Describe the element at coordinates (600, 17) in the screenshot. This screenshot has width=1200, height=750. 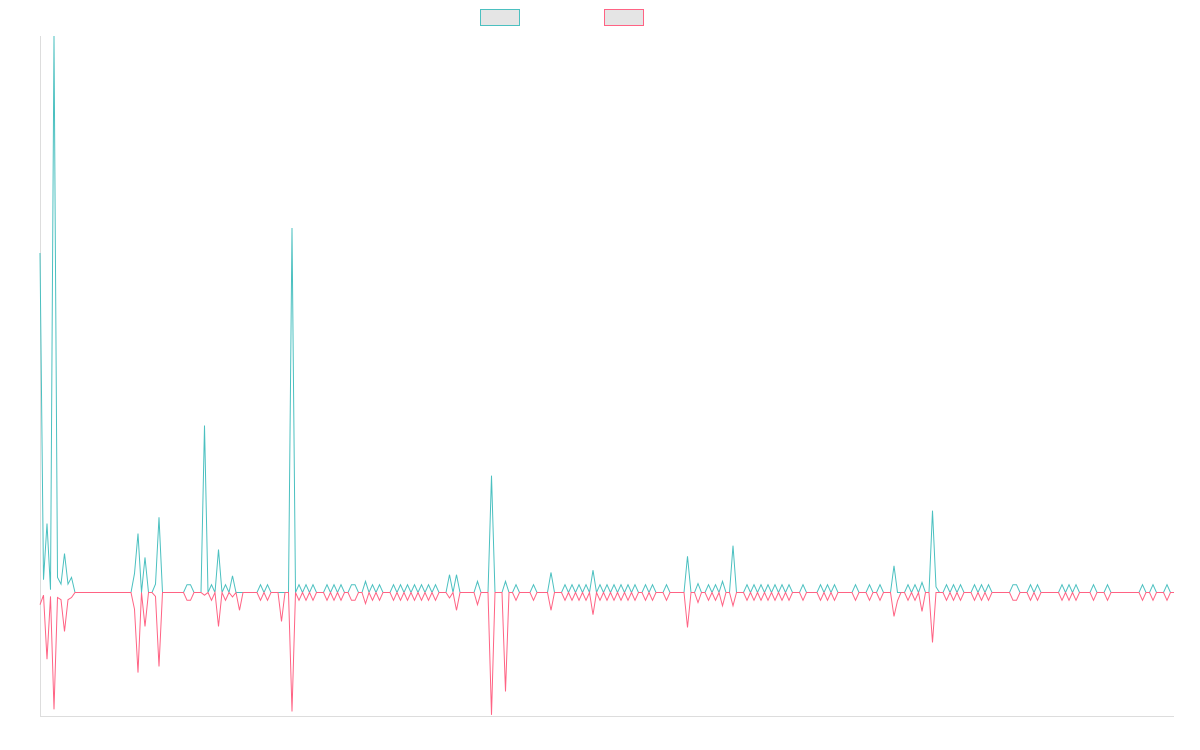
I see `legend` at that location.